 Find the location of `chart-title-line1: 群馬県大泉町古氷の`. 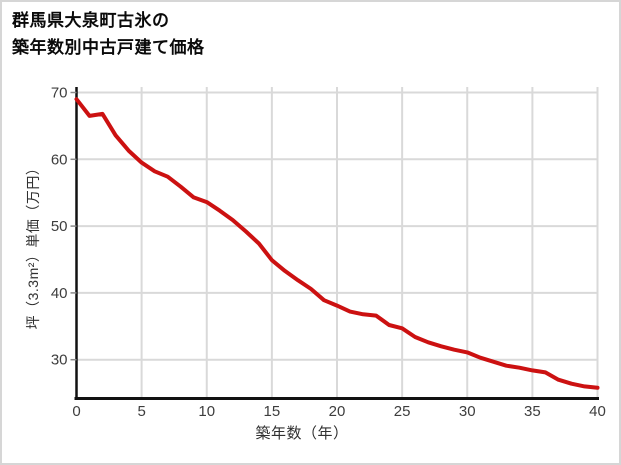

chart-title-line1: 群馬県大泉町古氷の is located at coordinates (91, 20).